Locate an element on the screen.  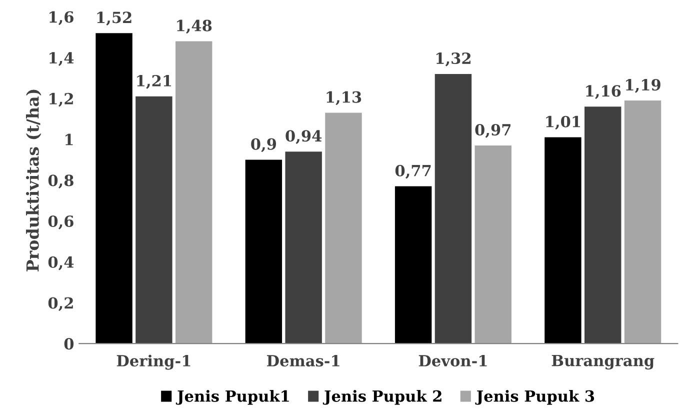
data-label: 1,32 is located at coordinates (453, 59).